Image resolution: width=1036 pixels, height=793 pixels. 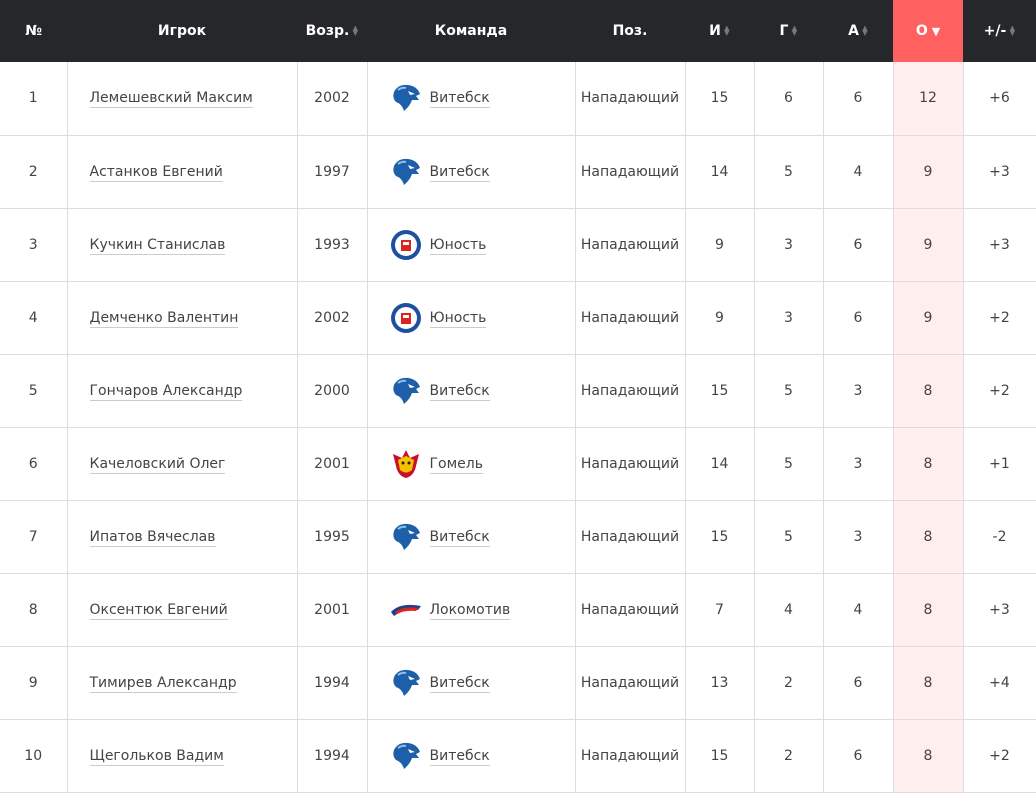 I want to click on column-header-games: И ▲ ▼, so click(x=719, y=31).